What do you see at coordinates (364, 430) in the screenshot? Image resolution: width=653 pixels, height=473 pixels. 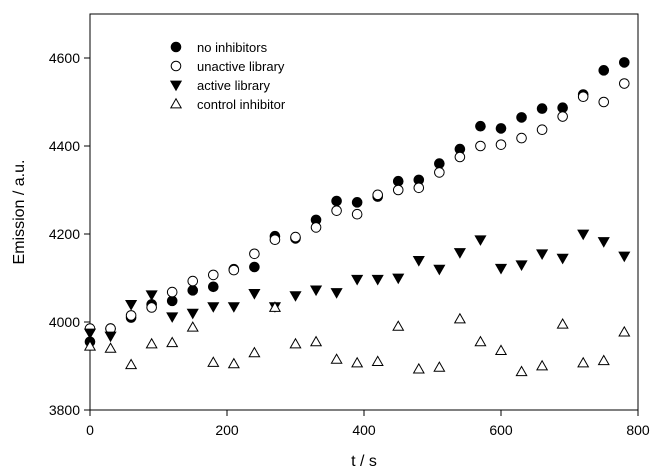 I see `x-tick-label: 400` at bounding box center [364, 430].